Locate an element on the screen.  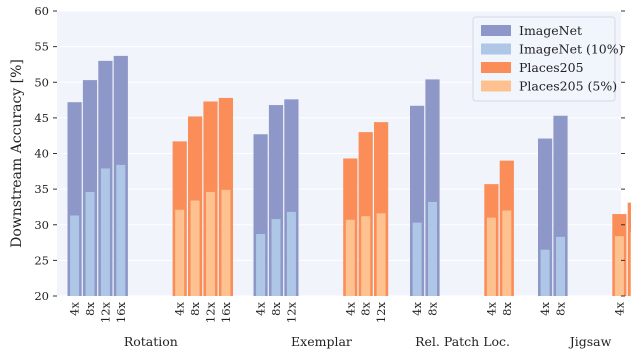
group-label: Exemplar is located at coordinates (321, 341).